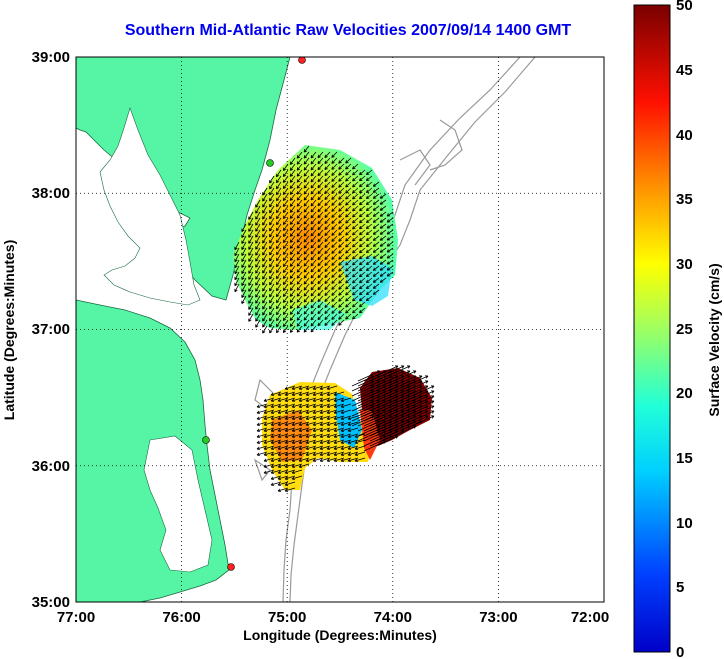  I want to click on y-tick-label: 36:00, so click(51, 466).